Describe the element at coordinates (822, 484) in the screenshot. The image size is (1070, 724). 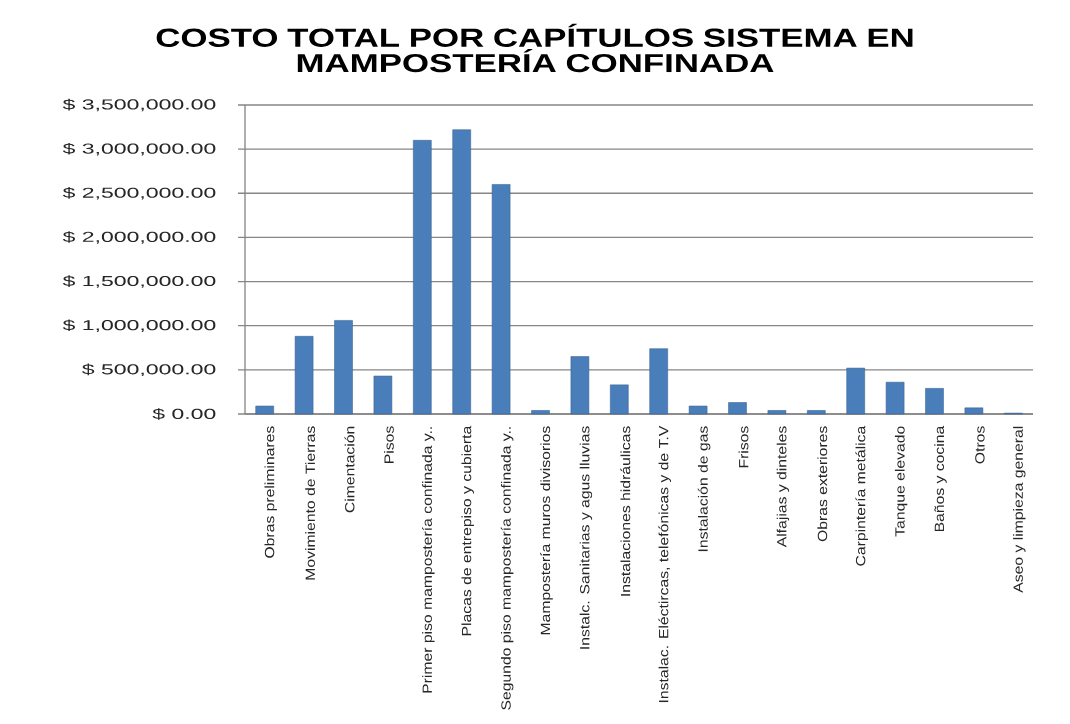
I see `x-tick-label: Obras exteriores` at that location.